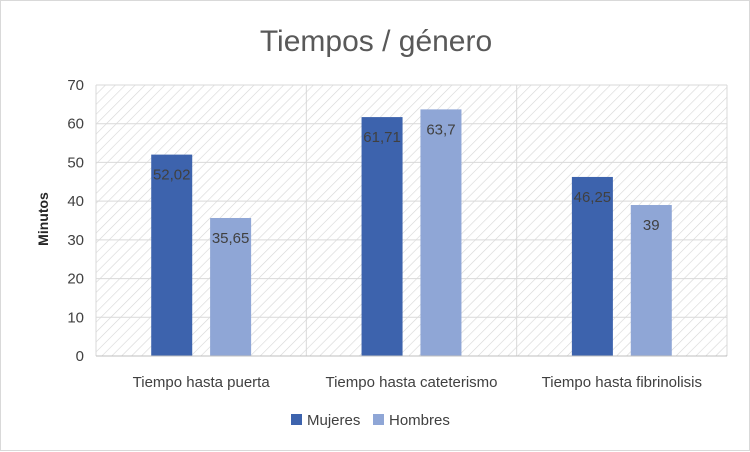  I want to click on y-tick-label: 30, so click(75, 240).